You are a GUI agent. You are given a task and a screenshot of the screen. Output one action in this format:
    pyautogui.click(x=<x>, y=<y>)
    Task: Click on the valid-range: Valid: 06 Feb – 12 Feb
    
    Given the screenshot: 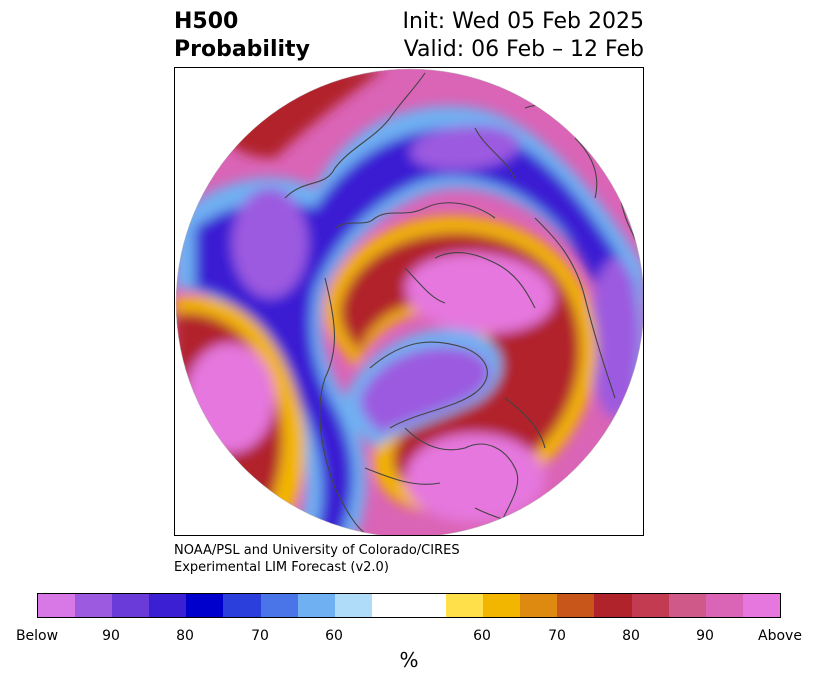 What is the action you would take?
    pyautogui.click(x=523, y=49)
    